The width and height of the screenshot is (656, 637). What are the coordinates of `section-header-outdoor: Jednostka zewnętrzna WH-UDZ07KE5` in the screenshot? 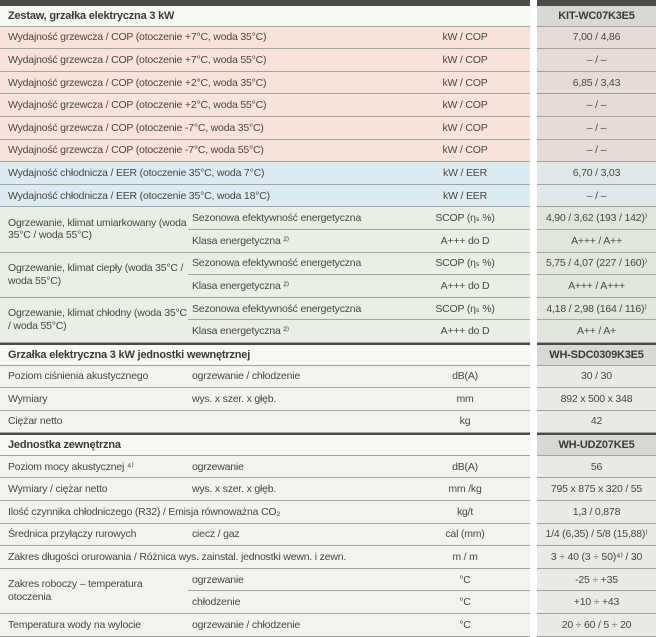 It's located at (328, 444).